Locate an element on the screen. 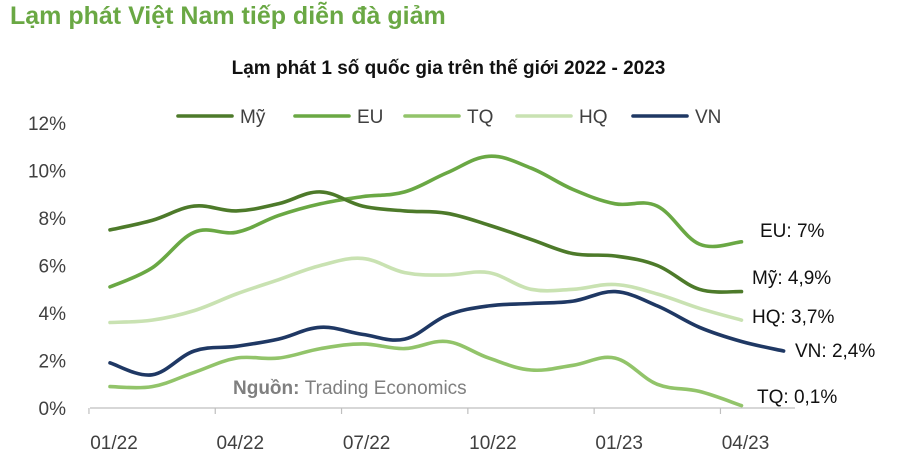  legend-label: EU is located at coordinates (370, 117).